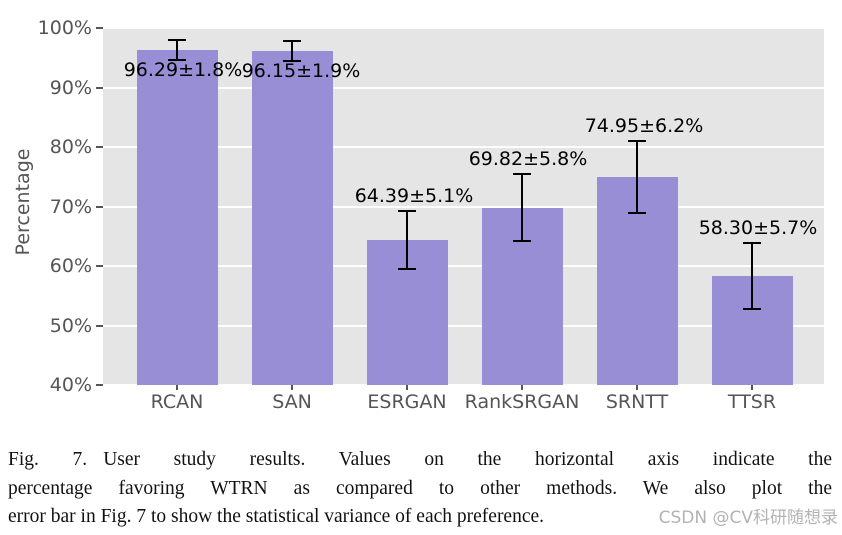 The height and width of the screenshot is (535, 842). I want to click on x-tick-label-SAN: SAN, so click(292, 402).